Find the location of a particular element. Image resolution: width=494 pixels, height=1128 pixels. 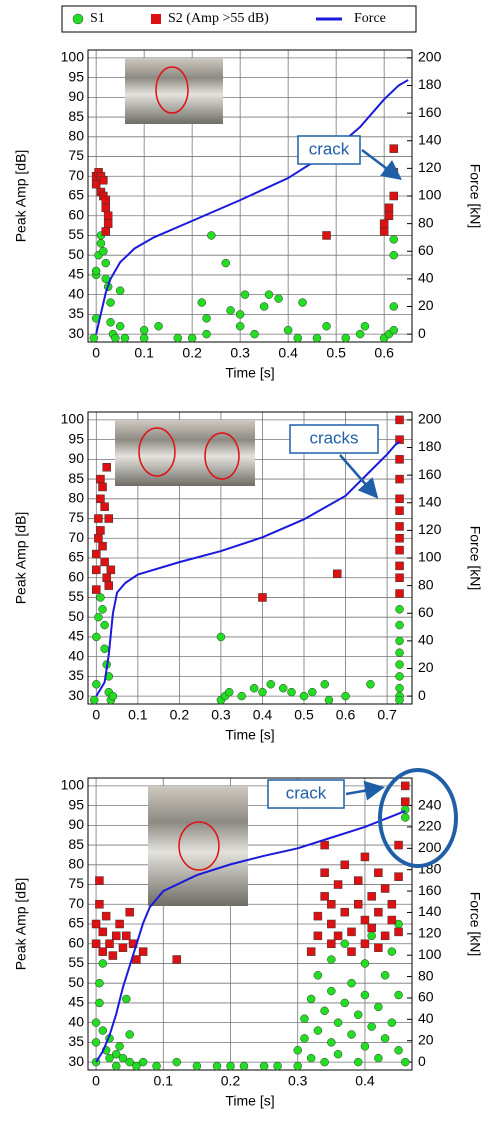

y2-tick-label: 80 is located at coordinates (426, 222).